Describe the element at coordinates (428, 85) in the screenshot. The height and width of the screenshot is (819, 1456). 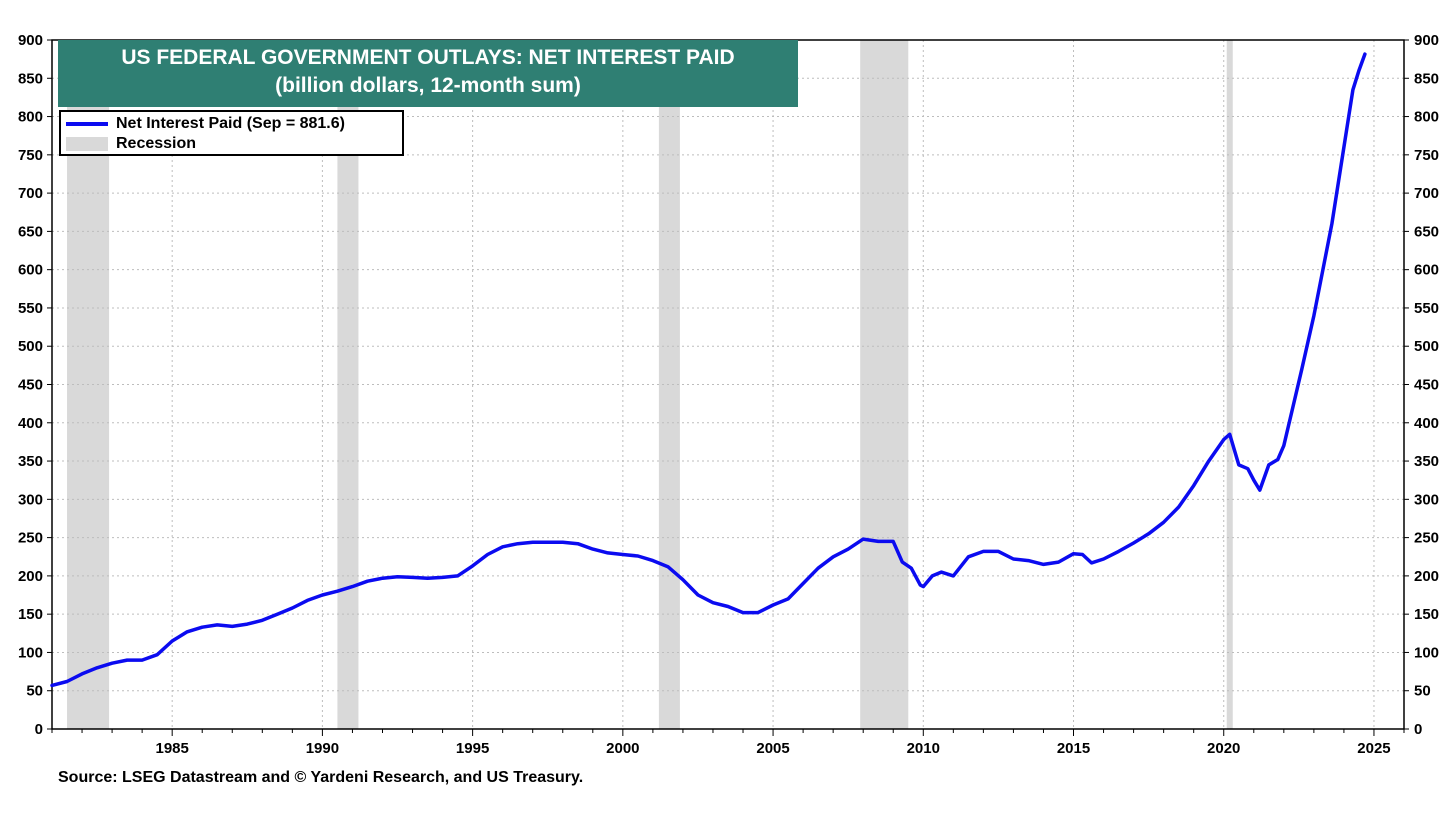
I see `chart-subtitle: (billion dollars, 12-month sum)` at that location.